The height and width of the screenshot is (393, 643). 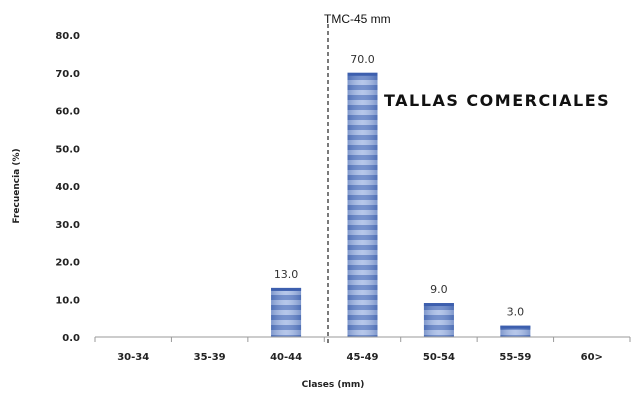 What do you see at coordinates (333, 385) in the screenshot?
I see `x-axis-label: Clases (mm)` at bounding box center [333, 385].